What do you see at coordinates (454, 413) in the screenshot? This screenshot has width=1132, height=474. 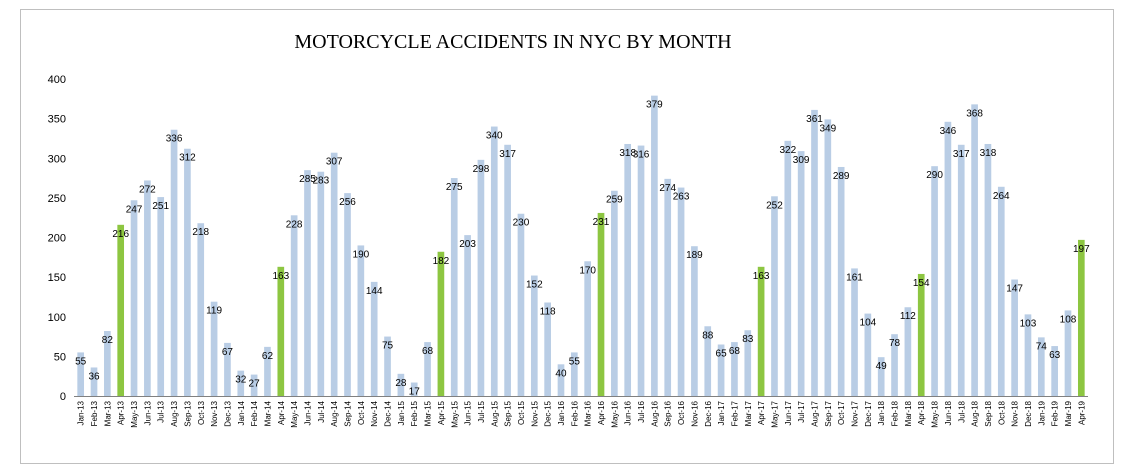 I see `x-tick-label: May-15` at bounding box center [454, 413].